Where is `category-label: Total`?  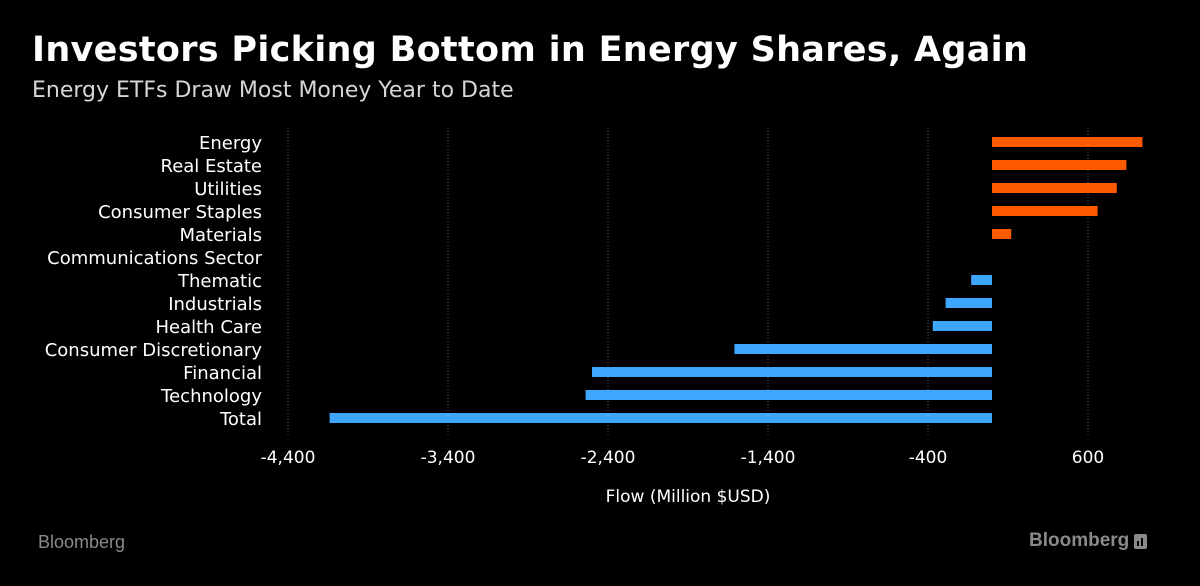
category-label: Total is located at coordinates (240, 419).